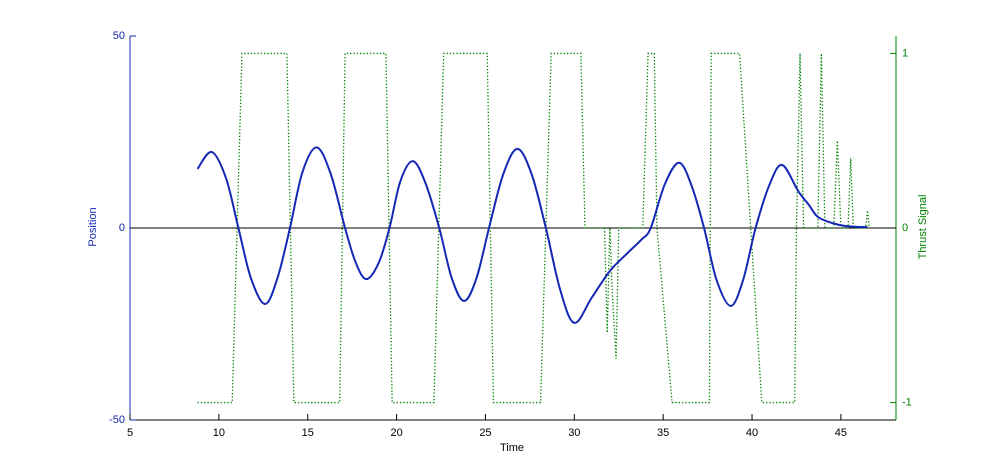 The height and width of the screenshot is (472, 992). Describe the element at coordinates (574, 433) in the screenshot. I see `x-tick-label: 30` at that location.